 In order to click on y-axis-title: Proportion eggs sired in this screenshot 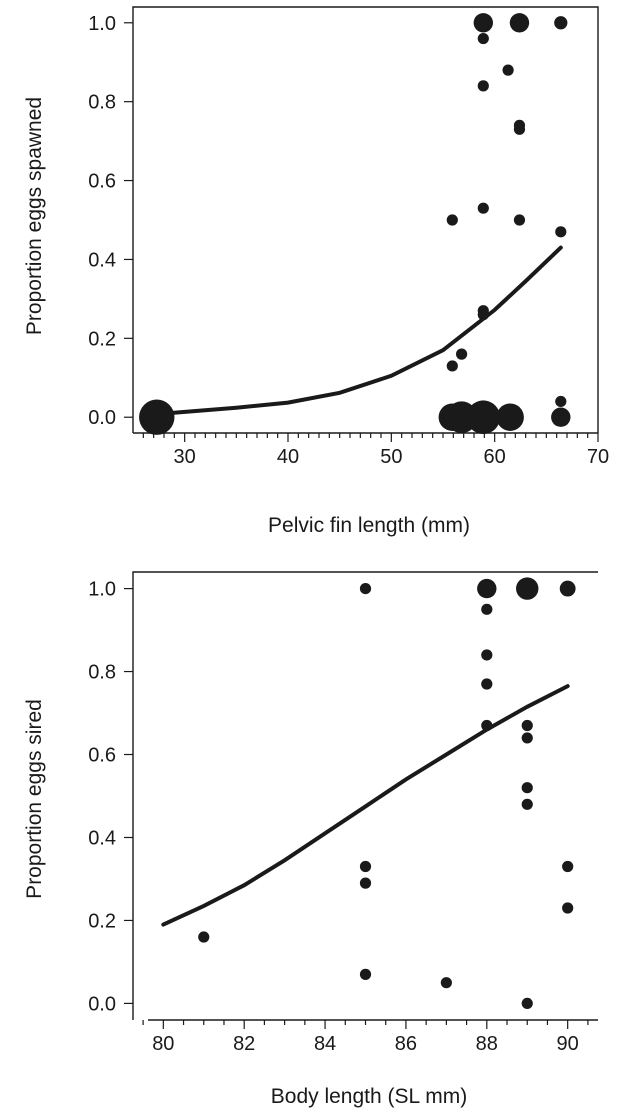, I will do `click(34, 799)`.